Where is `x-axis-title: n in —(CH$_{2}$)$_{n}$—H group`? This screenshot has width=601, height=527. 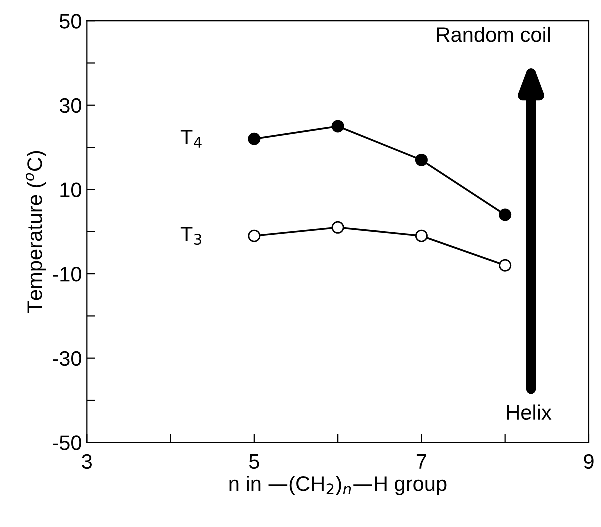 x-axis-title: n in —(CH$_{2}$)$_{n}$—H group is located at coordinates (338, 486).